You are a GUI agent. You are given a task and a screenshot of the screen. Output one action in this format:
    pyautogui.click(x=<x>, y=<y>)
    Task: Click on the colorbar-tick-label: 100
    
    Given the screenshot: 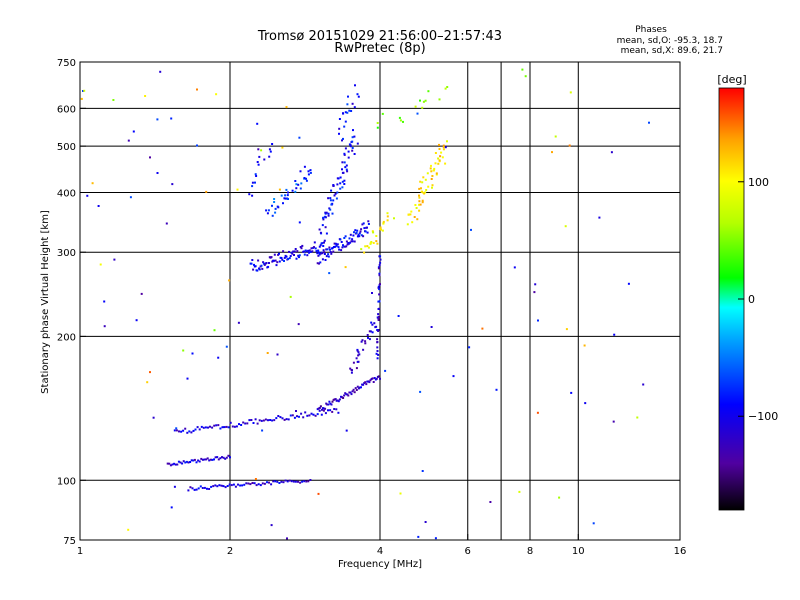 What is the action you would take?
    pyautogui.click(x=758, y=182)
    